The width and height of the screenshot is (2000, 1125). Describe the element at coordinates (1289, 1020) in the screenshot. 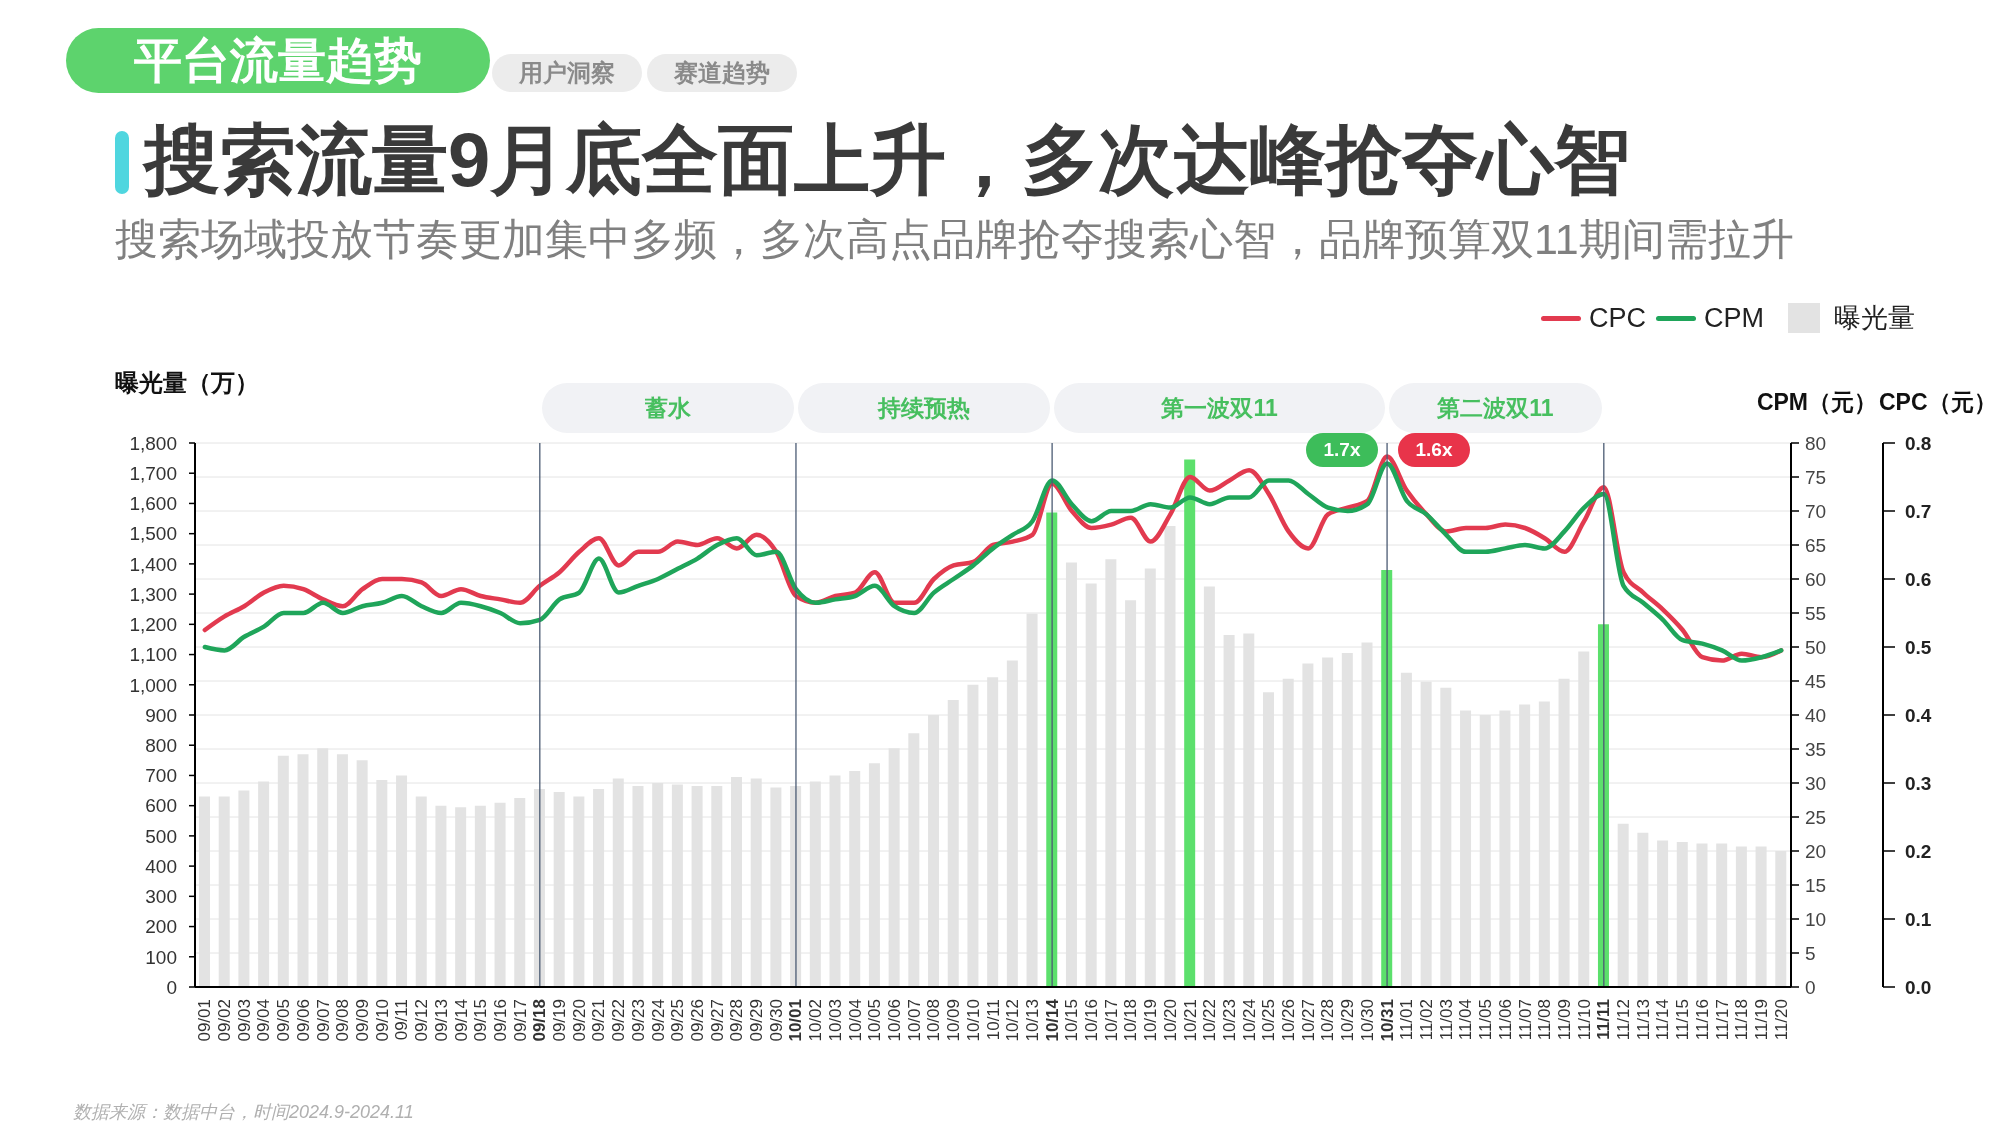

I see `x-tick-label: 10/26` at that location.